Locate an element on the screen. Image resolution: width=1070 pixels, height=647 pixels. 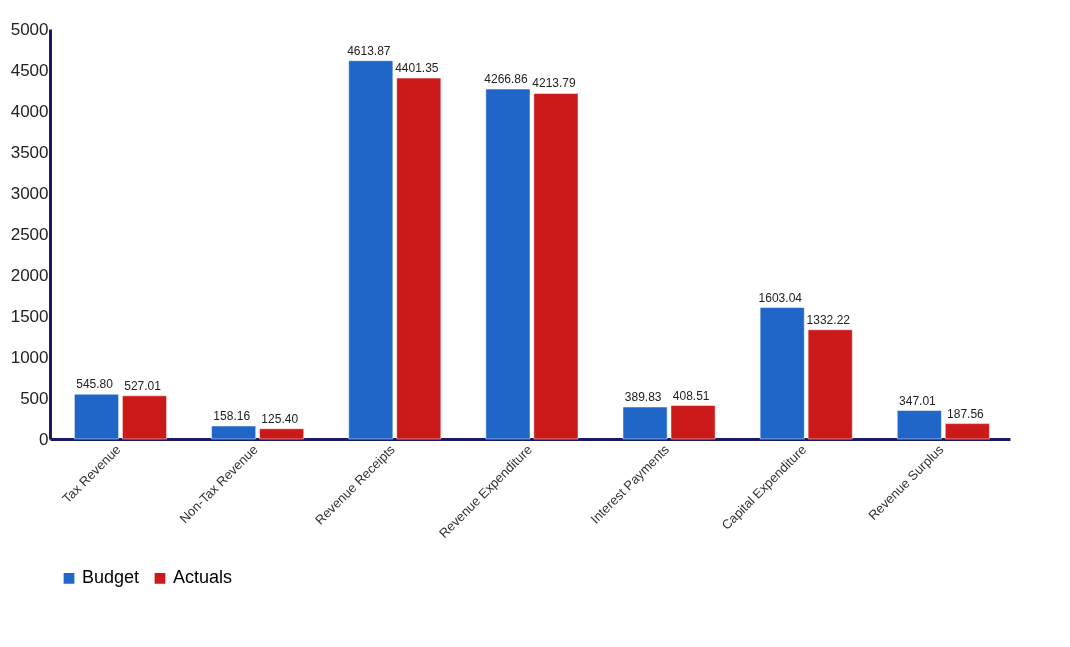
data-label: 4213.79 is located at coordinates (554, 83).